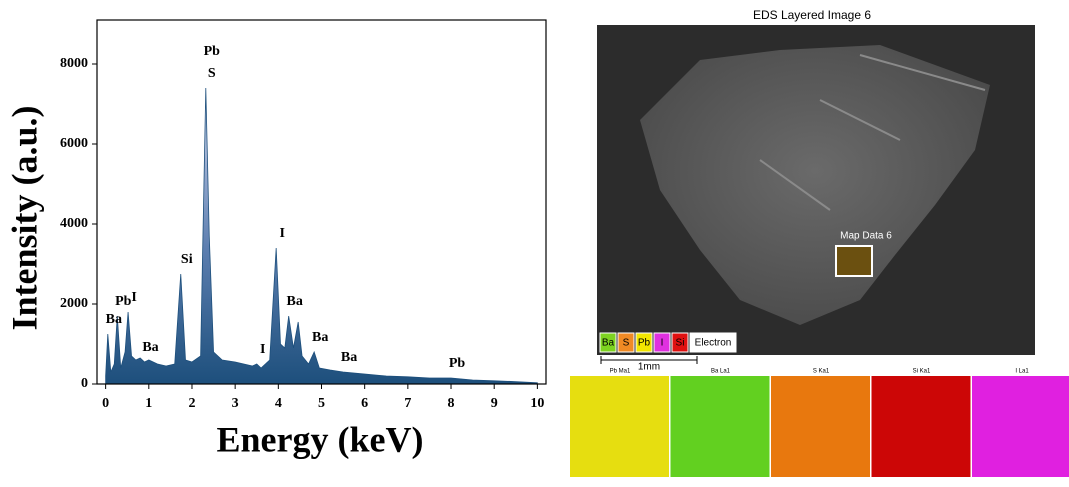 Image resolution: width=1069 pixels, height=487 pixels. What do you see at coordinates (74, 223) in the screenshot?
I see `y-tick-label: 4000` at bounding box center [74, 223].